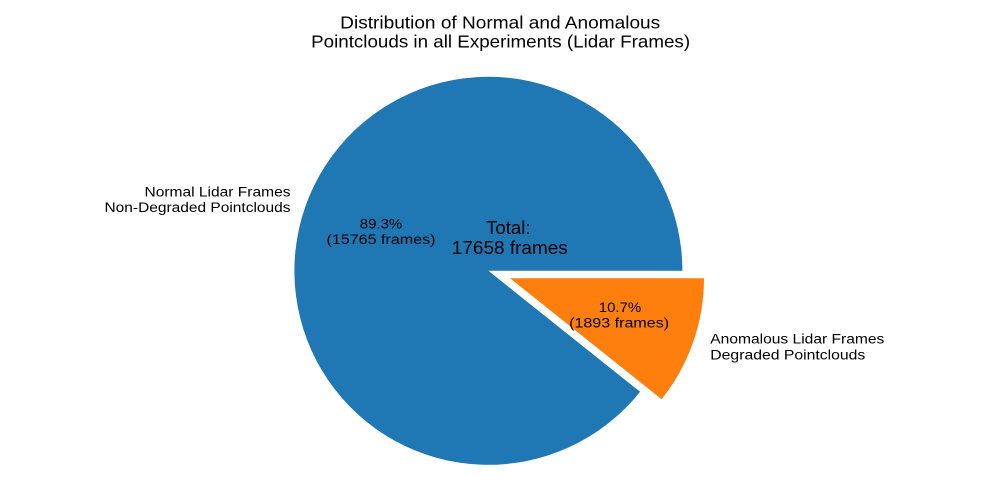 Image resolution: width=1000 pixels, height=500 pixels. Describe the element at coordinates (619, 323) in the screenshot. I see `svg-text: (1893 frames)` at that location.